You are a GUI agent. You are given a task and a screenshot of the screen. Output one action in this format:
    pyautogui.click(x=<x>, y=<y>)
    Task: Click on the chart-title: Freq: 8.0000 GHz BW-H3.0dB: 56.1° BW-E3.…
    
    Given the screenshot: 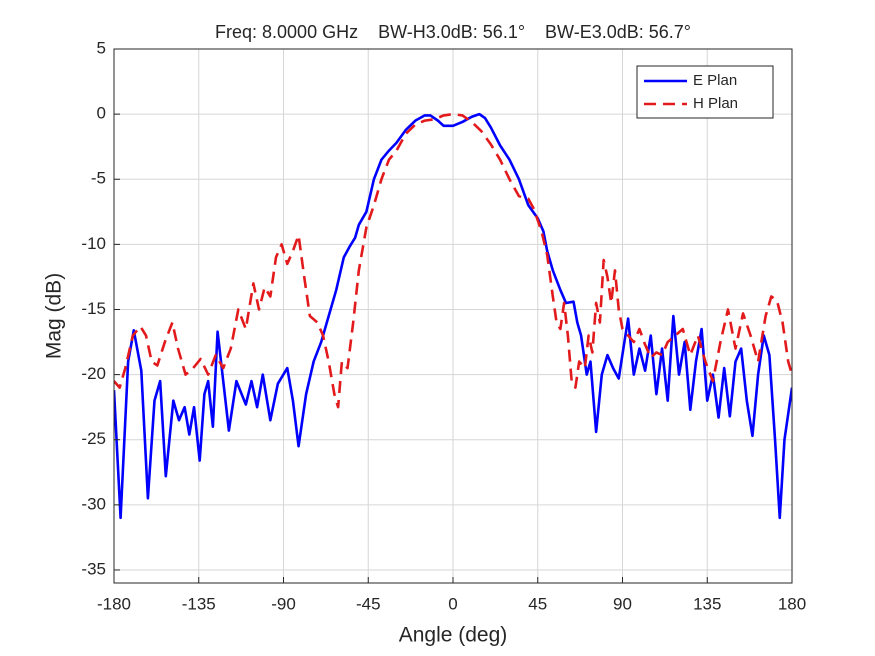 What is the action you would take?
    pyautogui.click(x=453, y=32)
    